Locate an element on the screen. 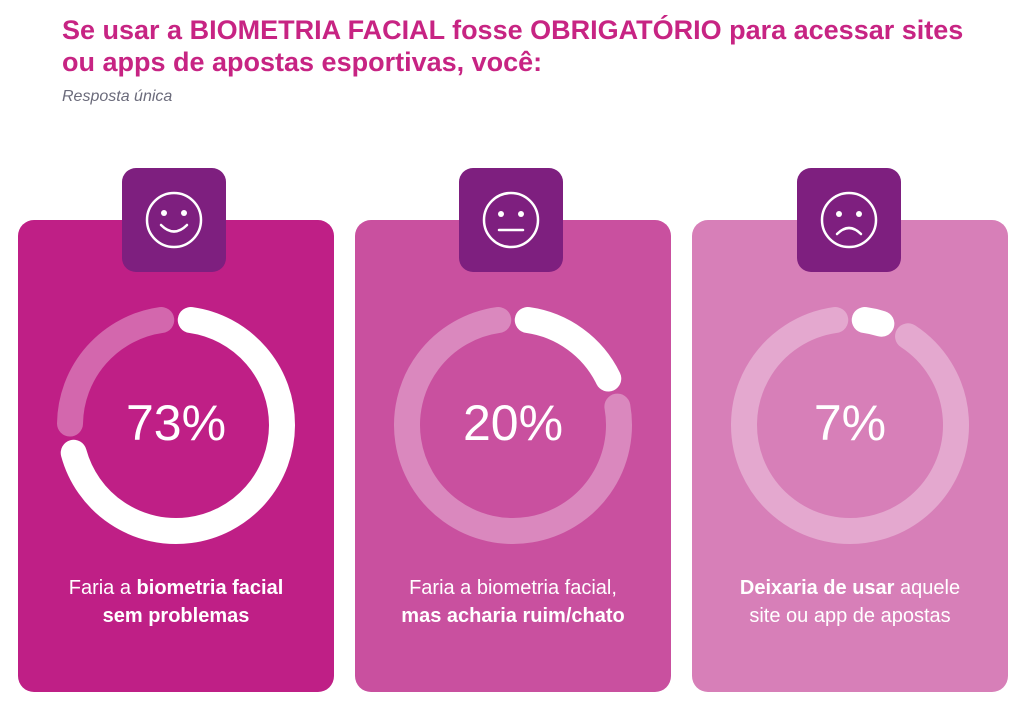 The height and width of the screenshot is (705, 1024). description-text: Faria a biometria facial, is located at coordinates (513, 588).